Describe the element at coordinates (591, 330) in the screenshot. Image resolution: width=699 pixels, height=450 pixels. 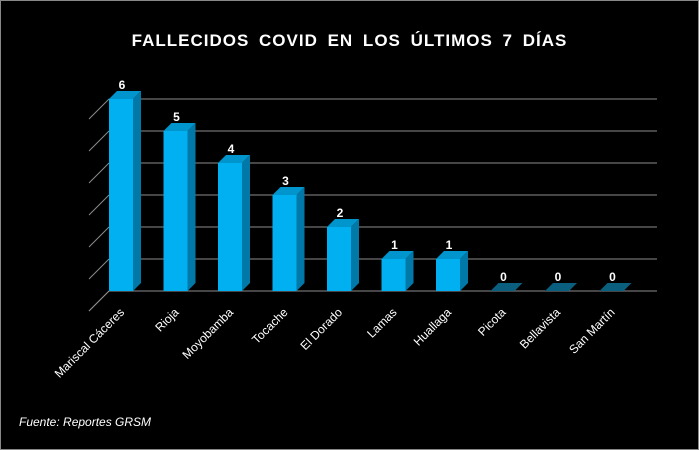
I see `category-label: San Martín` at that location.